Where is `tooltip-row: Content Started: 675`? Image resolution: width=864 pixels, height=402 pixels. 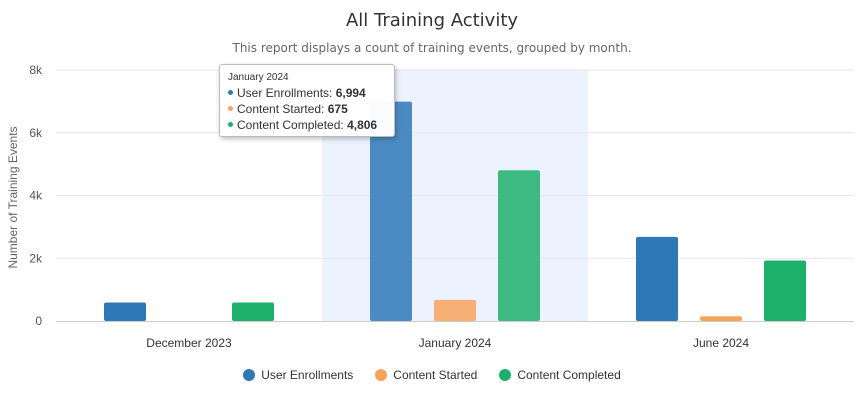
tooltip-row: Content Started: 675 is located at coordinates (307, 109).